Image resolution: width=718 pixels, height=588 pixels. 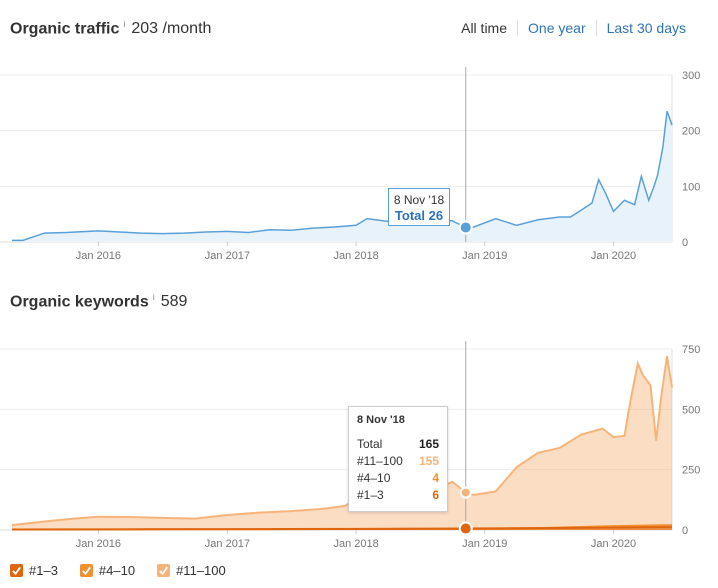 I want to click on tooltip-label: #4–10, so click(x=374, y=478).